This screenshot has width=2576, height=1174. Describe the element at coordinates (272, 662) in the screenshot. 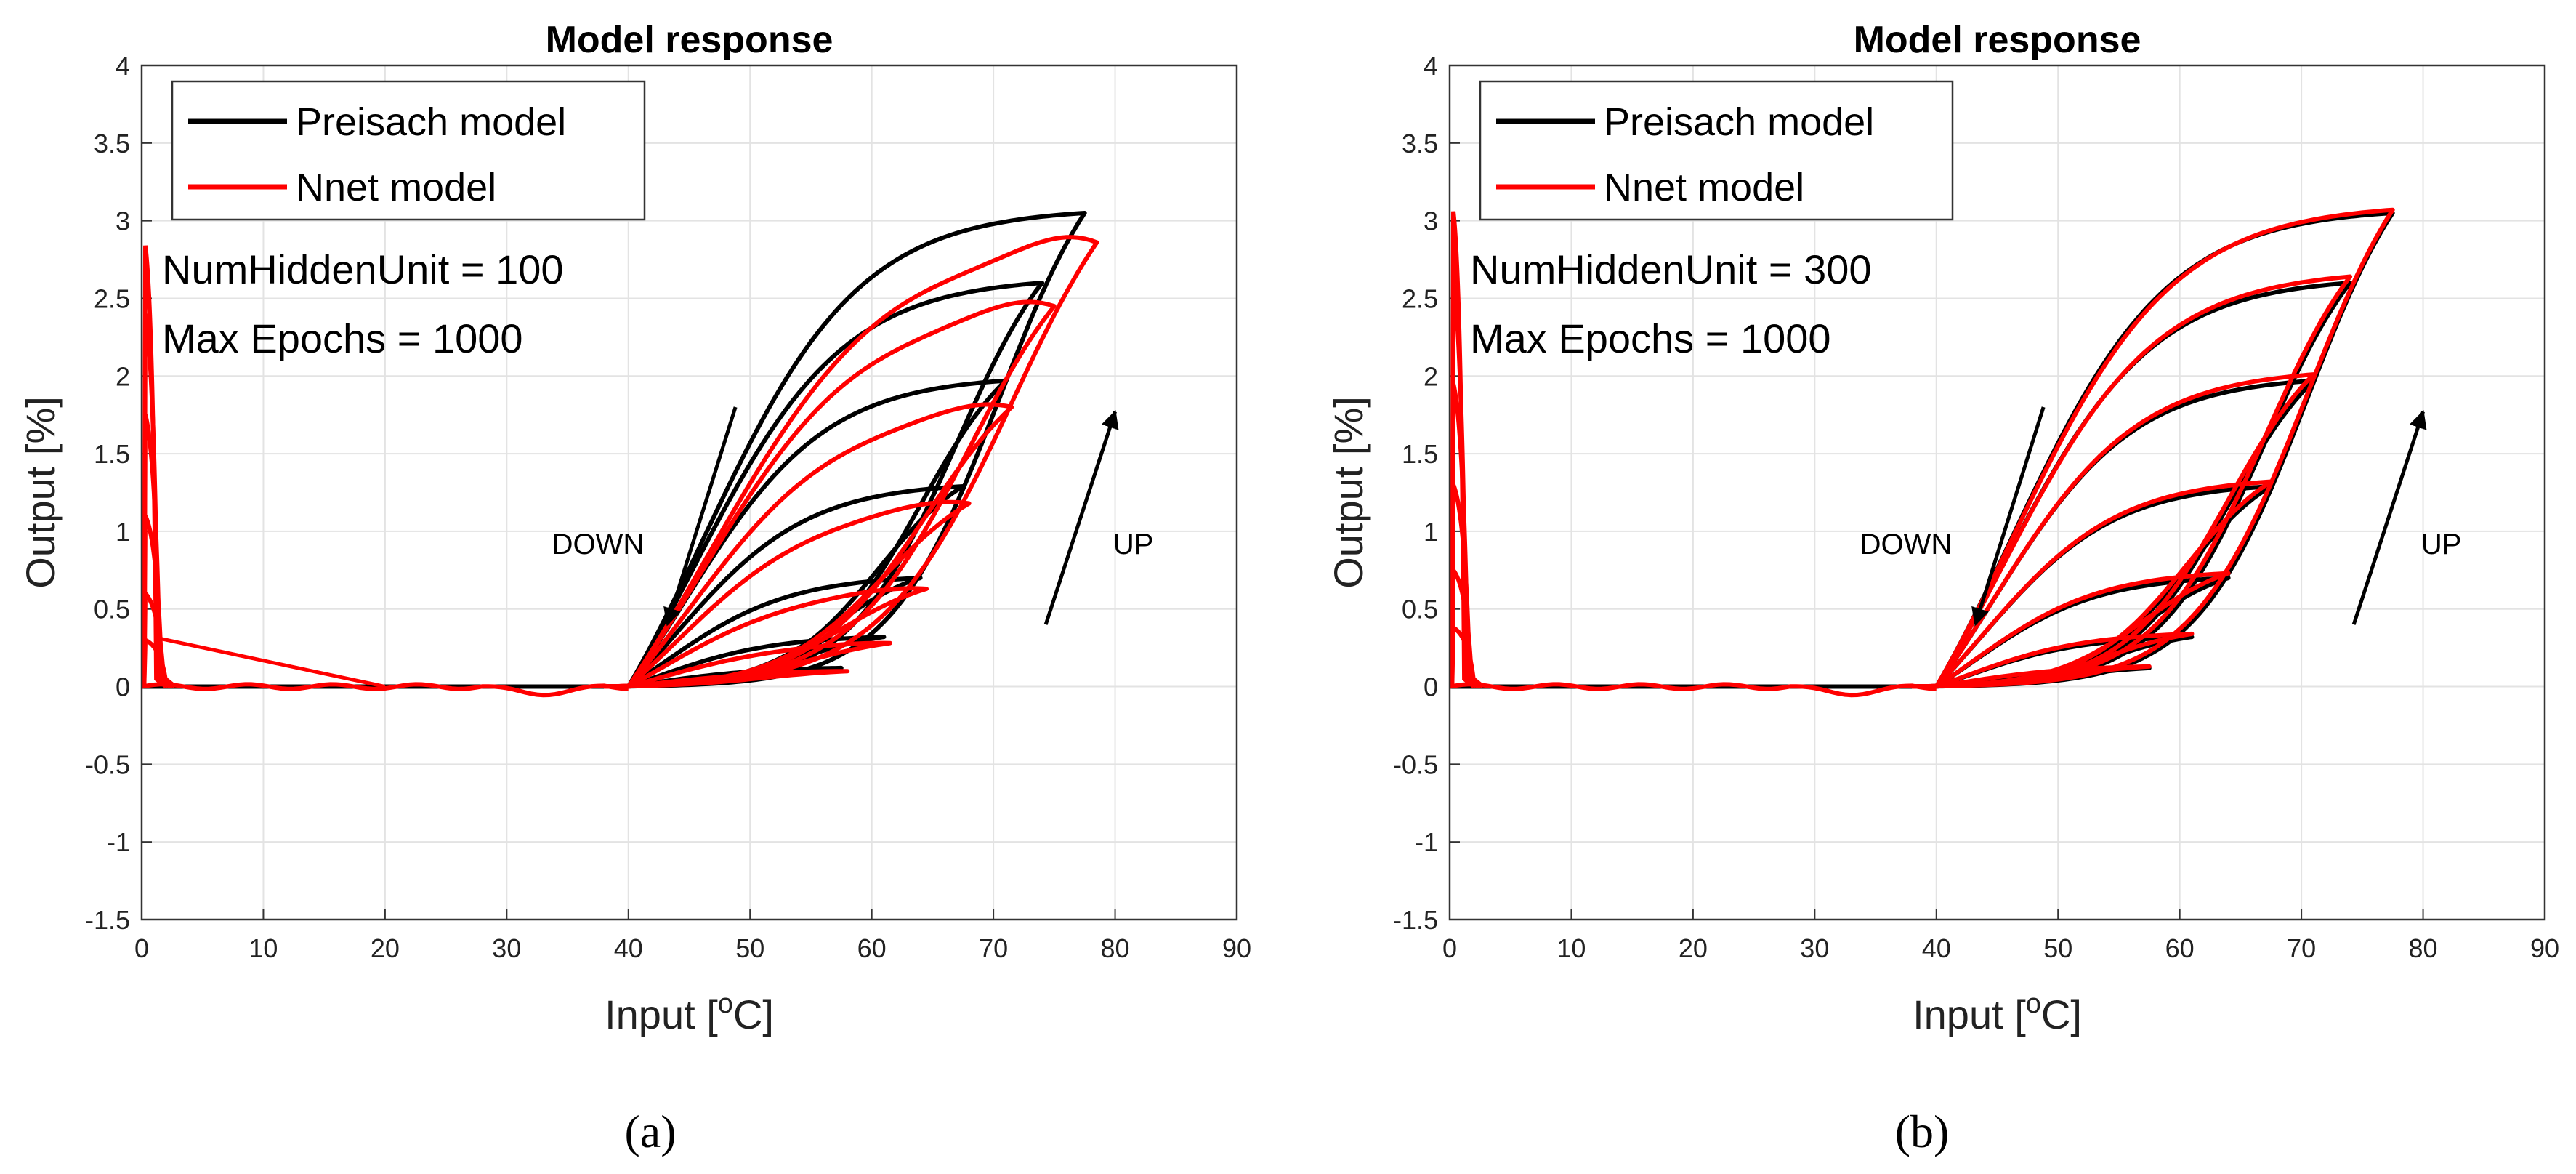

I see `nnet-tail-segment` at that location.